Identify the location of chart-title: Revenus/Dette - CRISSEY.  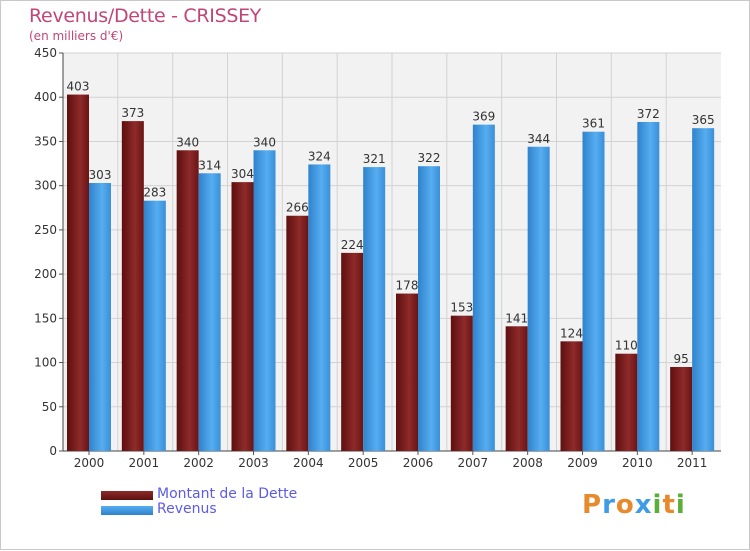
(145, 16).